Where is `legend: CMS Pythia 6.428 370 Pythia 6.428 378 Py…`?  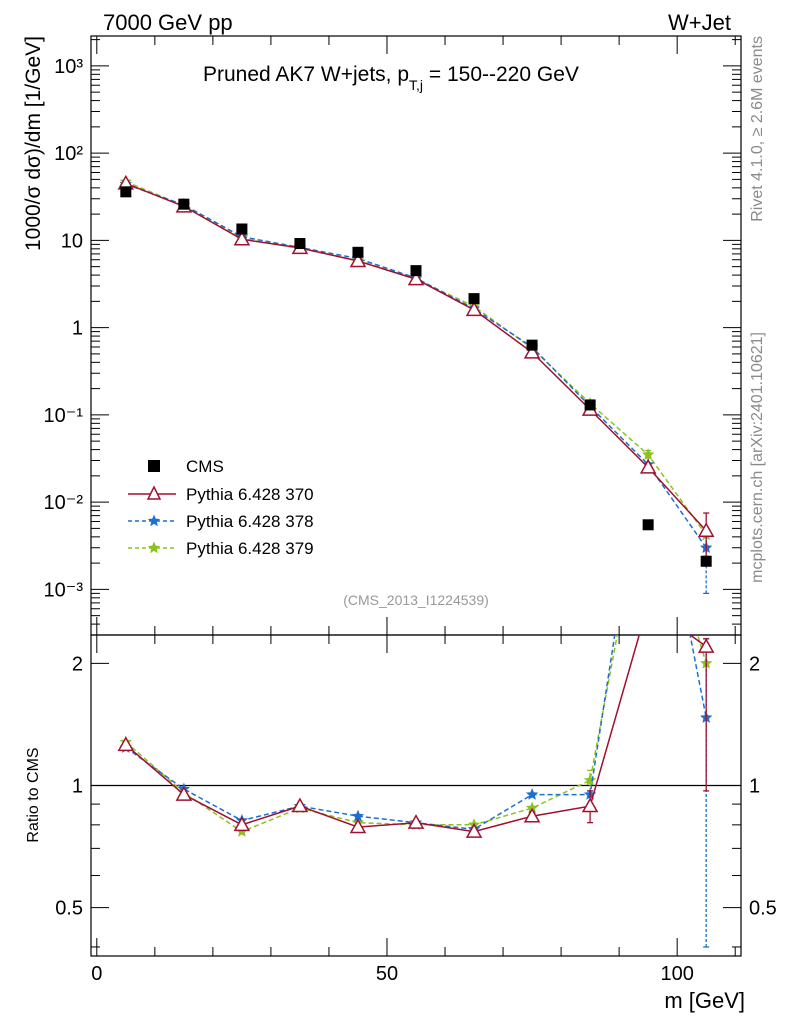
legend: CMS Pythia 6.428 370 Pythia 6.428 378 Py… is located at coordinates (221, 507).